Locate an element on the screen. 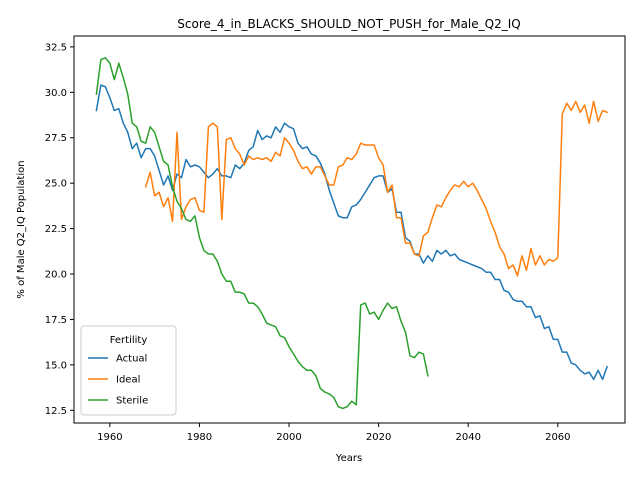  x-tick-label: 2020 is located at coordinates (378, 437).